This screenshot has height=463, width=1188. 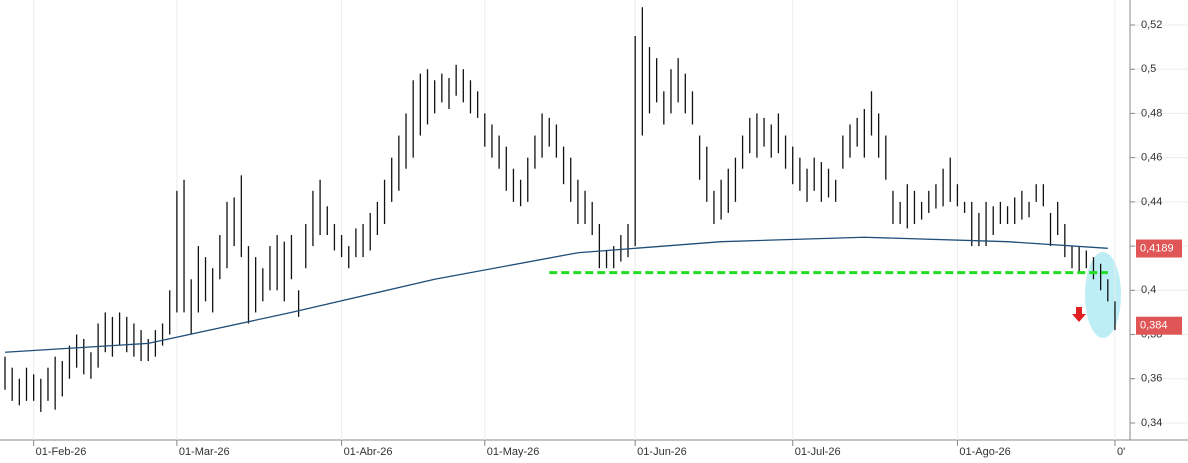 I want to click on y-tick-label: 0,34, so click(x=1151, y=423).